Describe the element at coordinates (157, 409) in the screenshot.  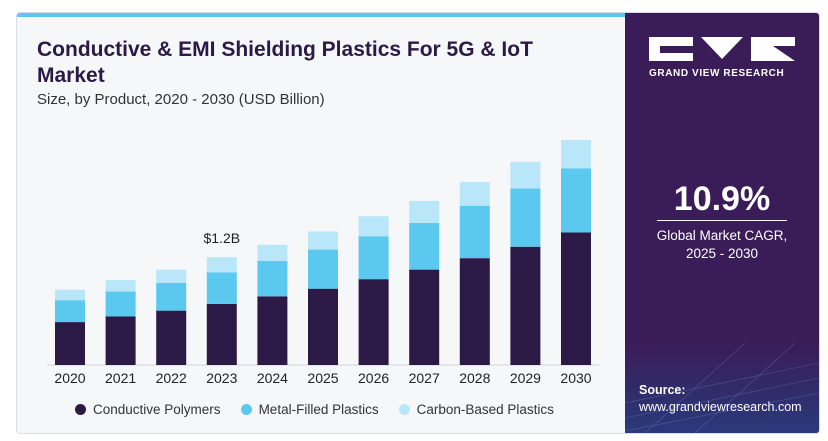
I see `legend-label-conductive-polymers: Conductive Polymers` at that location.